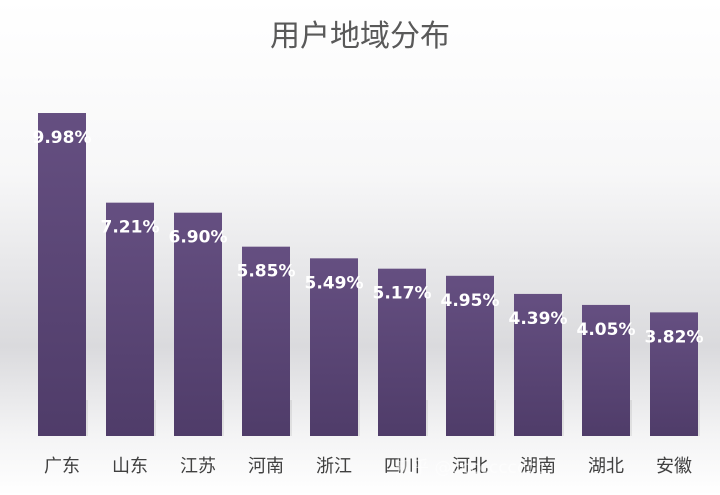 This screenshot has height=495, width=720. Describe the element at coordinates (334, 466) in the screenshot. I see `category-label-5: 浙江` at that location.